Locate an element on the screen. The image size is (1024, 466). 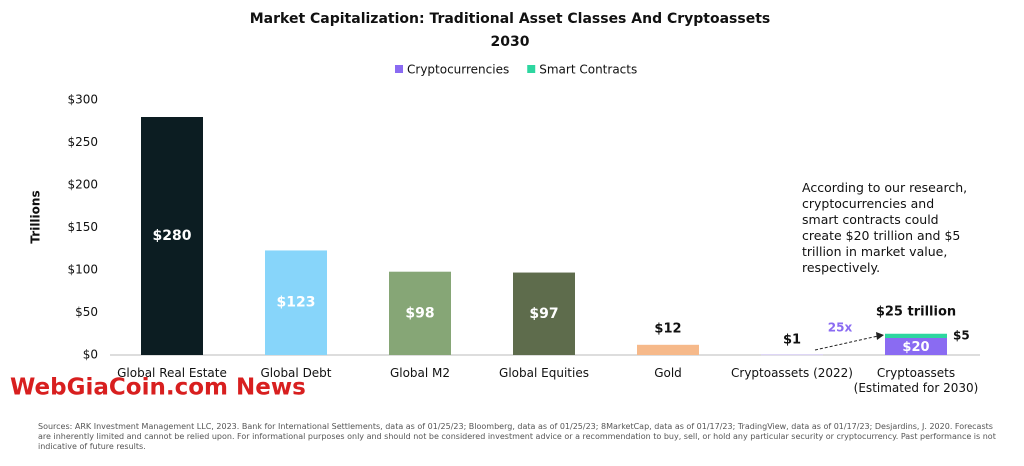
y-tick-label: $250 is located at coordinates (82, 142).